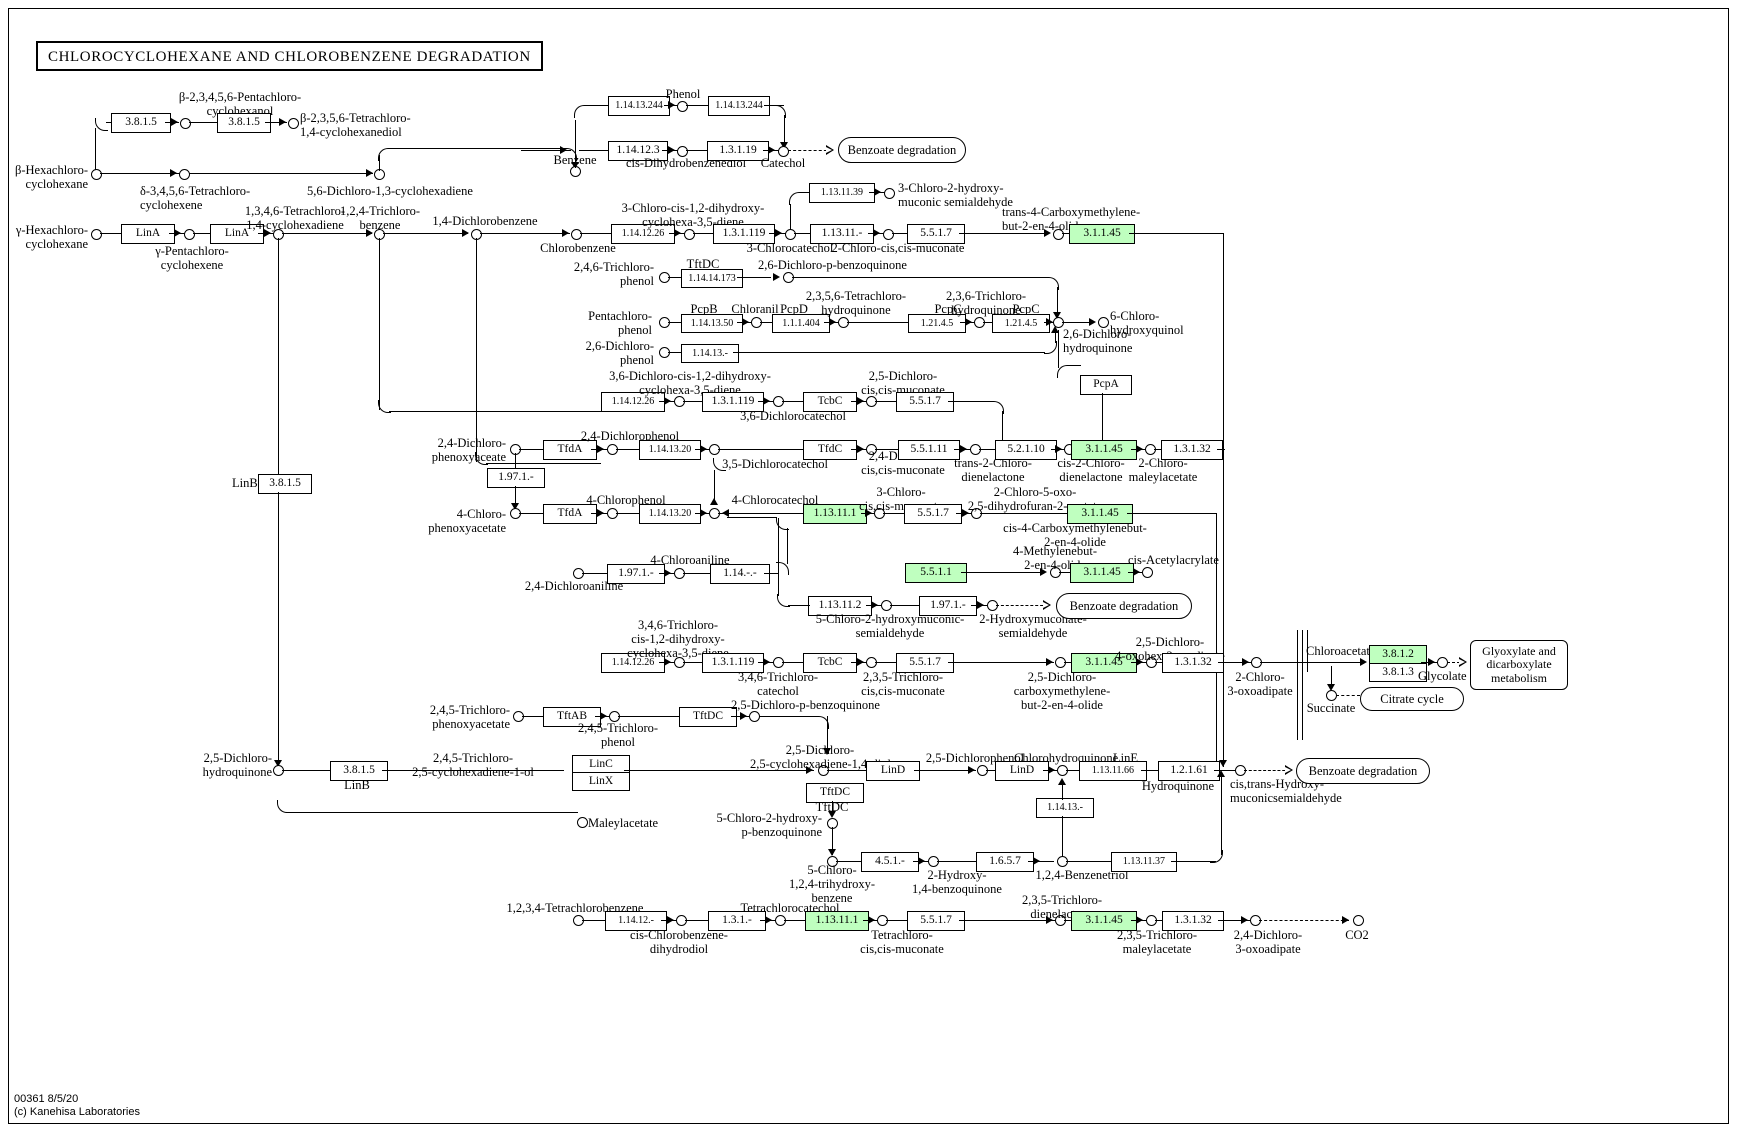 This screenshot has width=1739, height=1134. Describe the element at coordinates (576, 234) in the screenshot. I see `compound-node-chlorobenzene` at that location.